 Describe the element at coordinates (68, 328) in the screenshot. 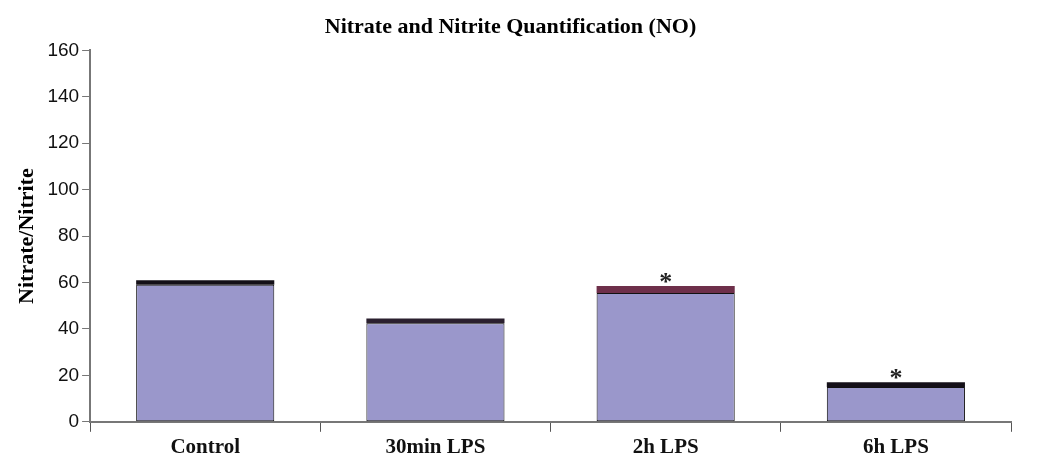

I see `y-tick-label: 40` at that location.